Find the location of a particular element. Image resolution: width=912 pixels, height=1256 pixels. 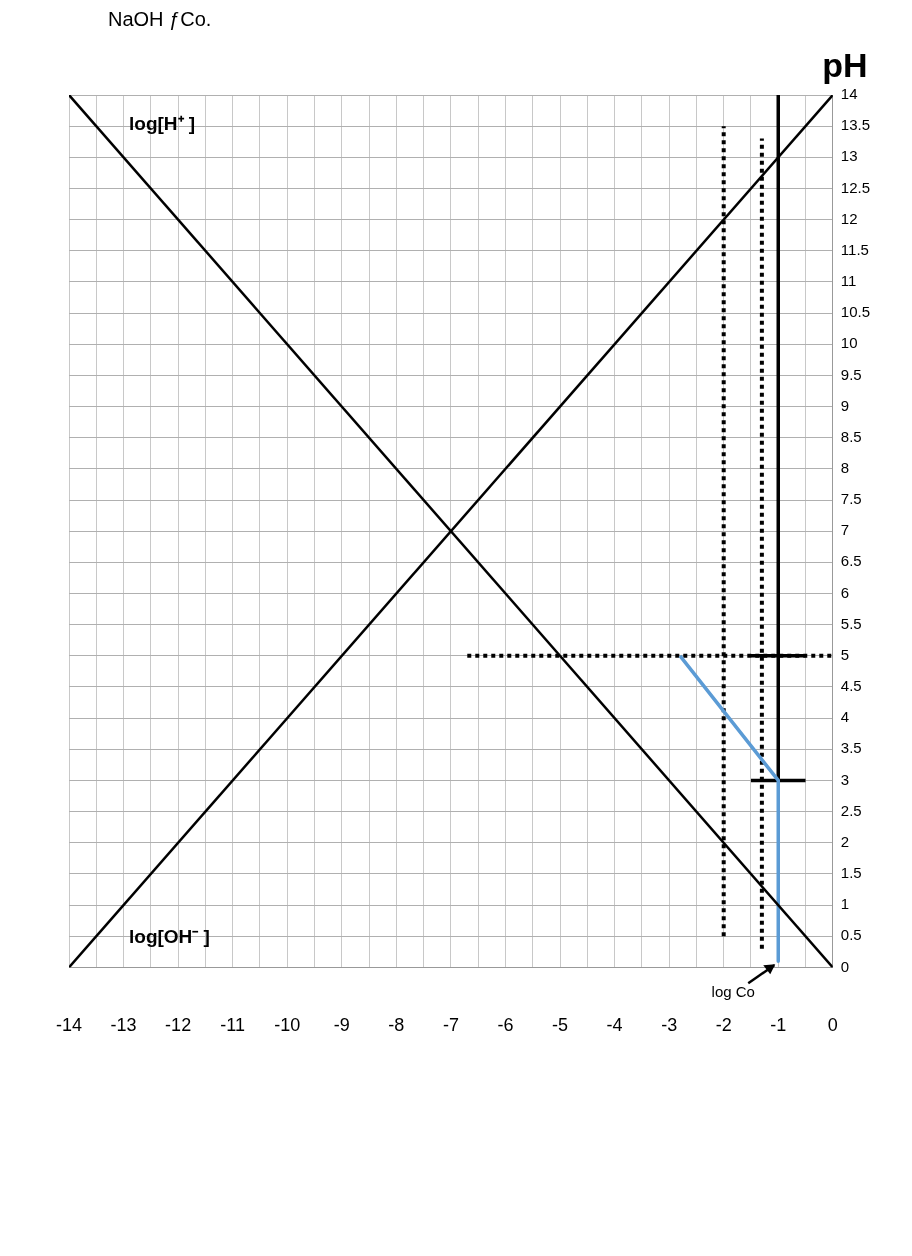

chart-title: NaOH ƒCo. is located at coordinates (160, 19).